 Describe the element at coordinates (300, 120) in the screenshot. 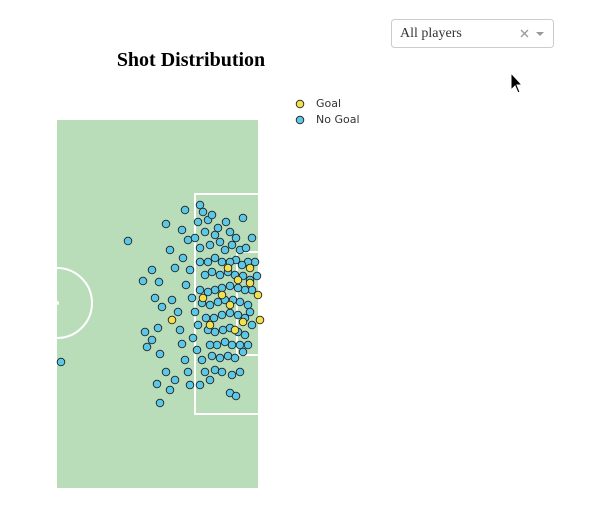

I see `legend-marker` at that location.